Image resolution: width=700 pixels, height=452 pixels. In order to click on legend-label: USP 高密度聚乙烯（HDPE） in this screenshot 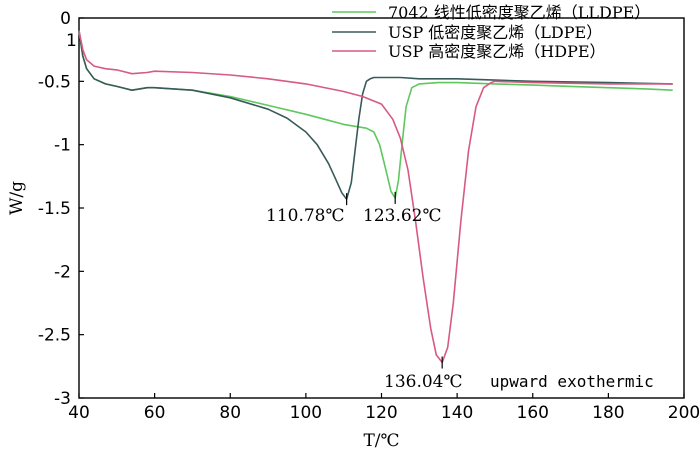, I will do `click(497, 51)`.